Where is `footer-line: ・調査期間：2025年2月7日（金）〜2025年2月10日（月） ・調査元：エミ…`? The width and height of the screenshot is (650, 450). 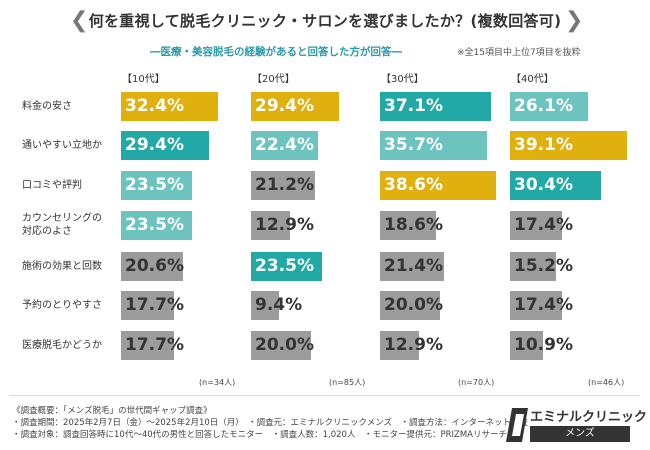 footer-line: ・調査期間：2025年2月7日（金）〜2025年2月10日（月） ・調査元：エミ… is located at coordinates (270, 423).